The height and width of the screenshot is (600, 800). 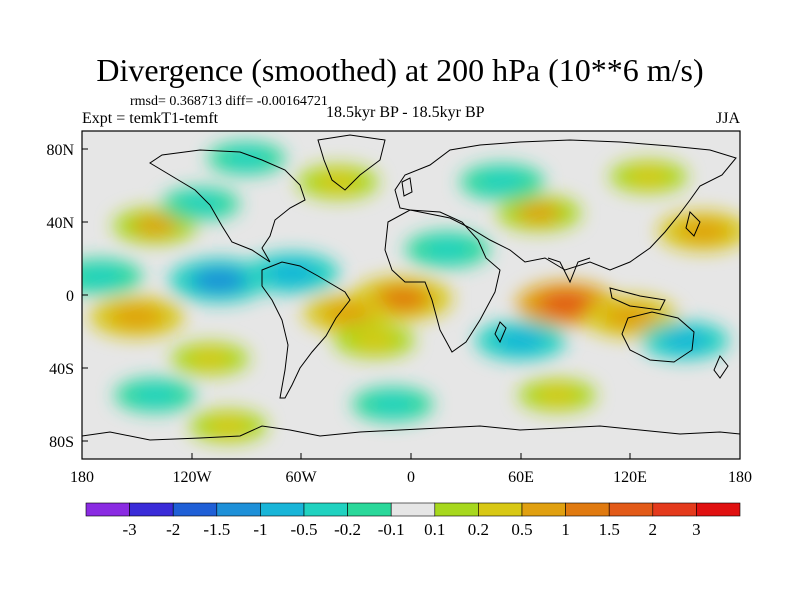 What do you see at coordinates (630, 316) in the screenshot?
I see `field-core-maritime-sw` at bounding box center [630, 316].